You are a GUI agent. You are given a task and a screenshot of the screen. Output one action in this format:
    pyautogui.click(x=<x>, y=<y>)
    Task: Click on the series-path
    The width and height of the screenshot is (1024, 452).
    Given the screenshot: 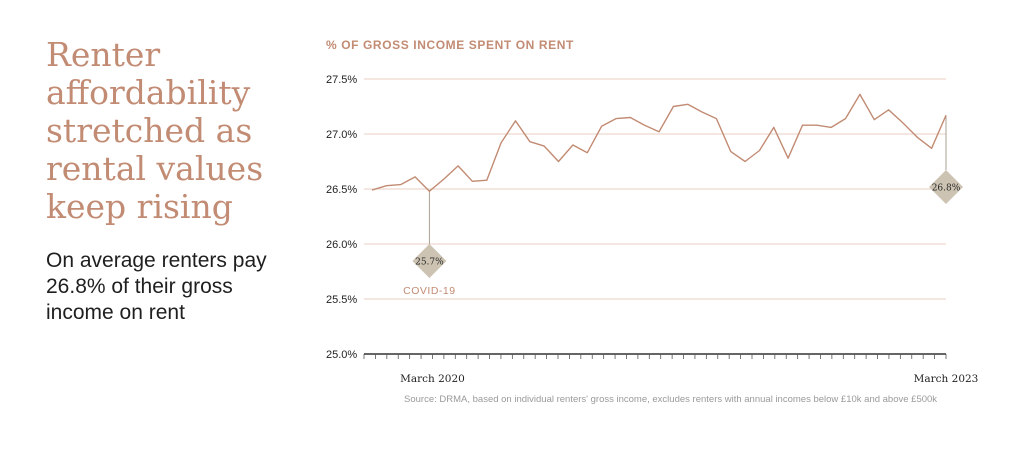 What is the action you would take?
    pyautogui.click(x=659, y=142)
    